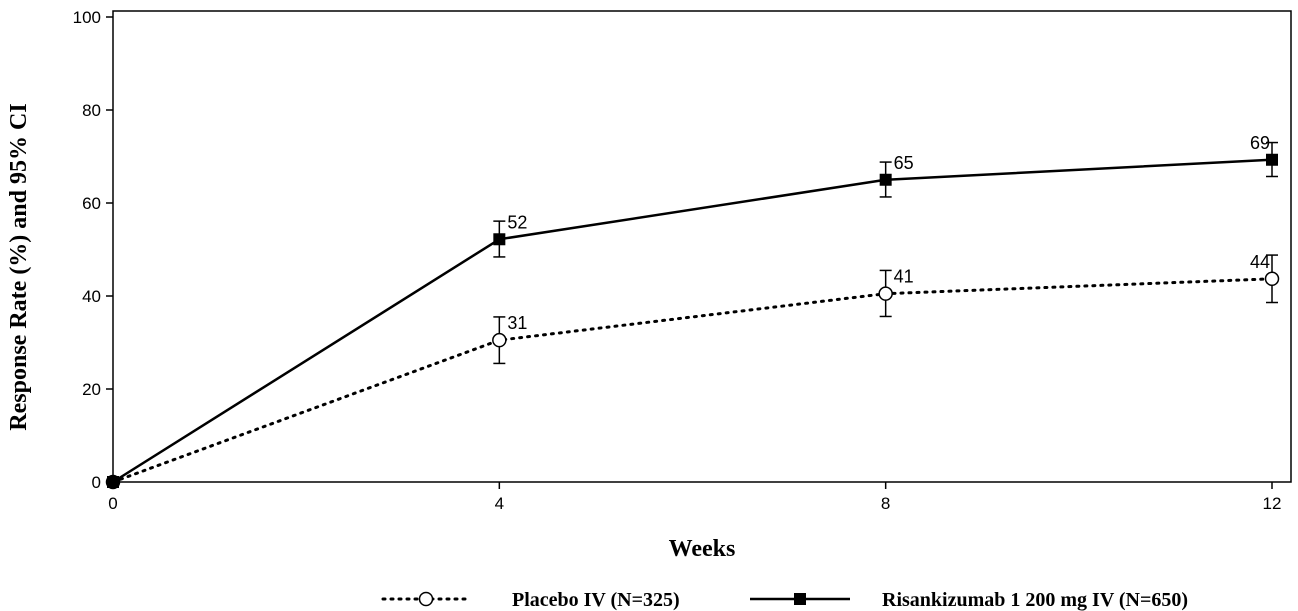  I want to click on x-axis-title: Weeks, so click(702, 549).